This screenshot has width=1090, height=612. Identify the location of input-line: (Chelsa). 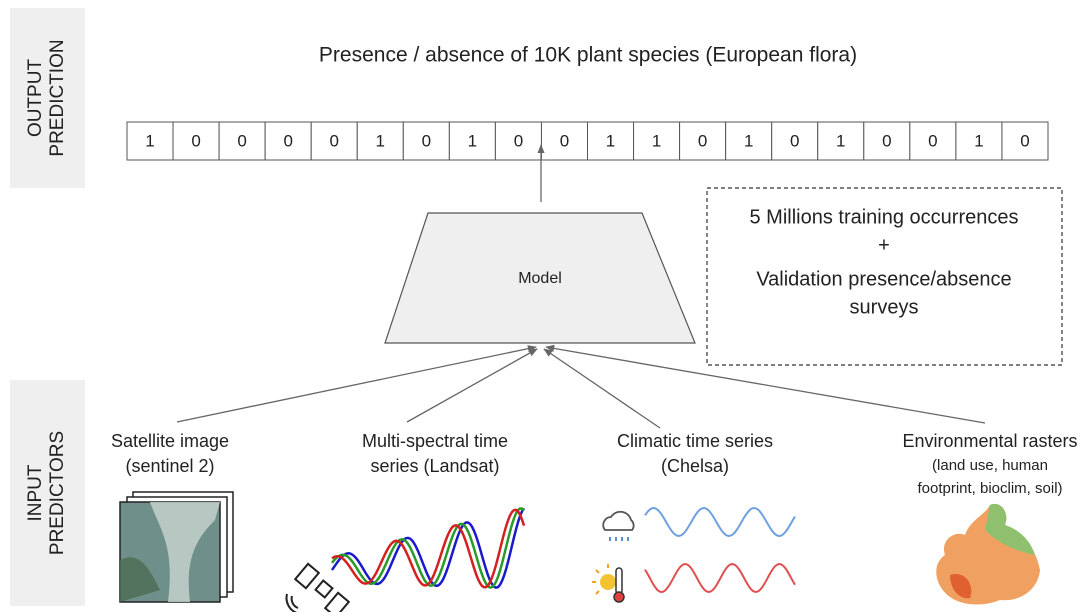
(695, 466).